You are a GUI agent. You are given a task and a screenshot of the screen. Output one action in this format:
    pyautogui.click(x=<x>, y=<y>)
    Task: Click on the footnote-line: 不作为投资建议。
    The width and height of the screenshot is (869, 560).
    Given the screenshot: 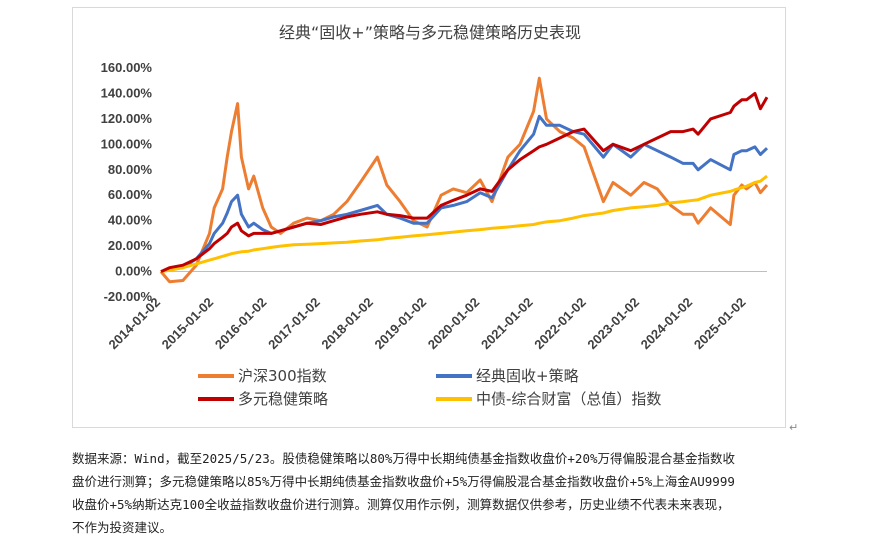 What is the action you would take?
    pyautogui.click(x=122, y=527)
    